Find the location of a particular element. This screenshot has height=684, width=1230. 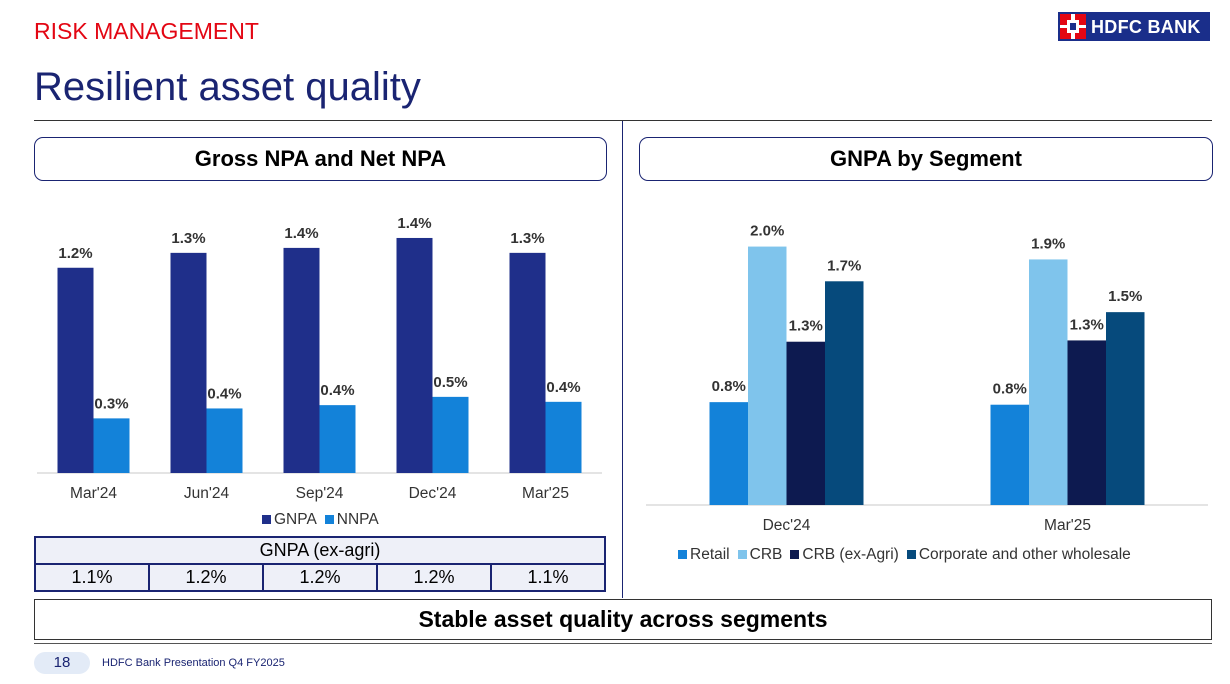

label-nnpa-jun-24: 0.4% is located at coordinates (224, 393).